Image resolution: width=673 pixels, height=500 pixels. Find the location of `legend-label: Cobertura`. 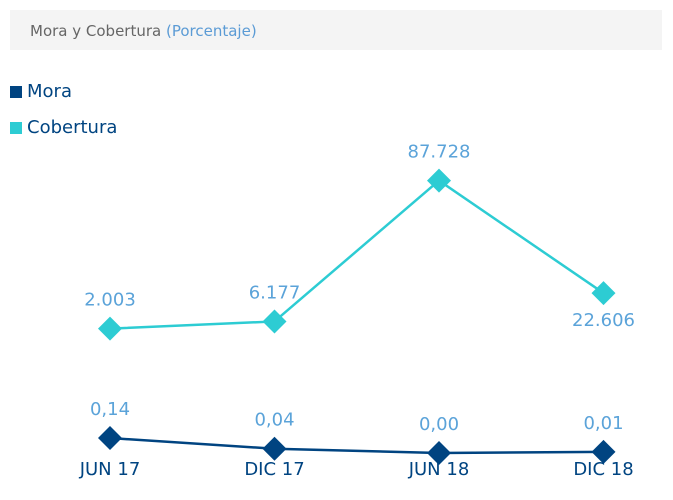

legend-label: Cobertura is located at coordinates (72, 127).